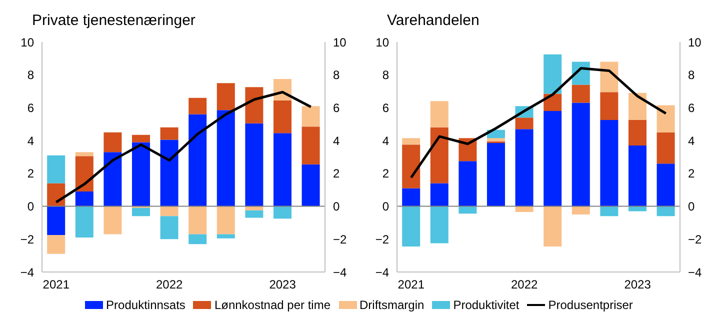 This screenshot has width=722, height=322. I want to click on y-tick-label: 10, so click(27, 42).